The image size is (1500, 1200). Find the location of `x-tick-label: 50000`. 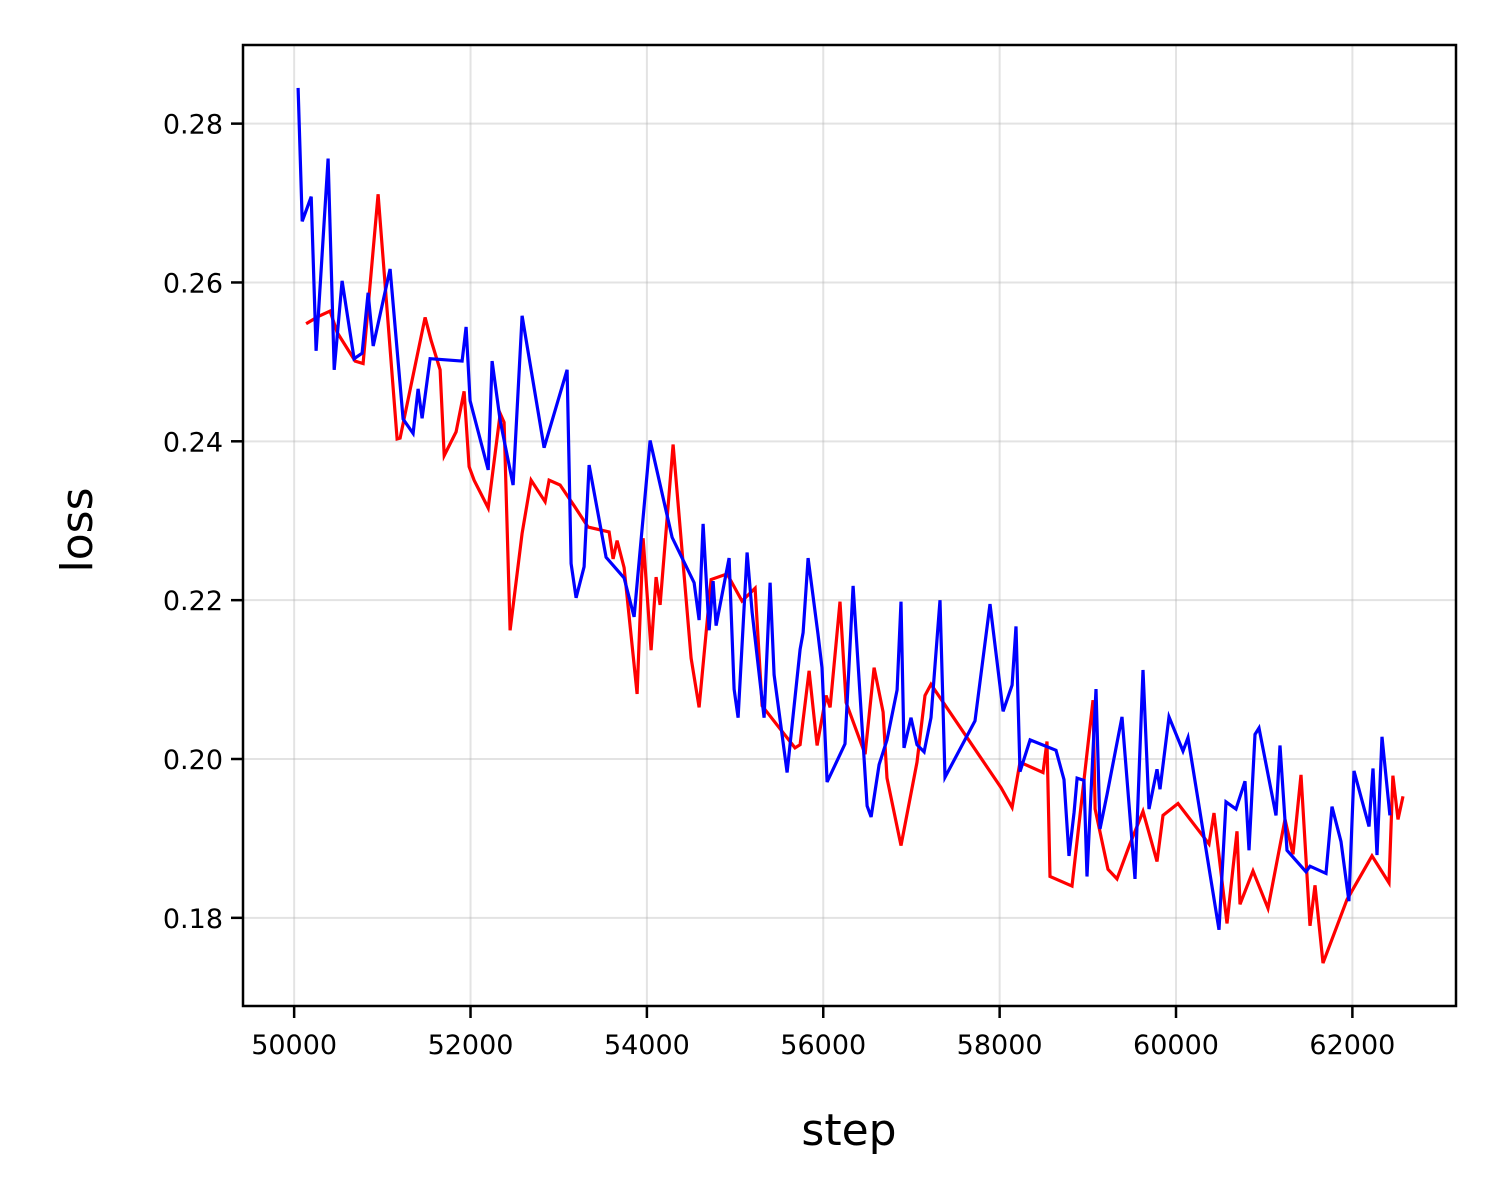

x-tick-label: 50000 is located at coordinates (294, 1045).